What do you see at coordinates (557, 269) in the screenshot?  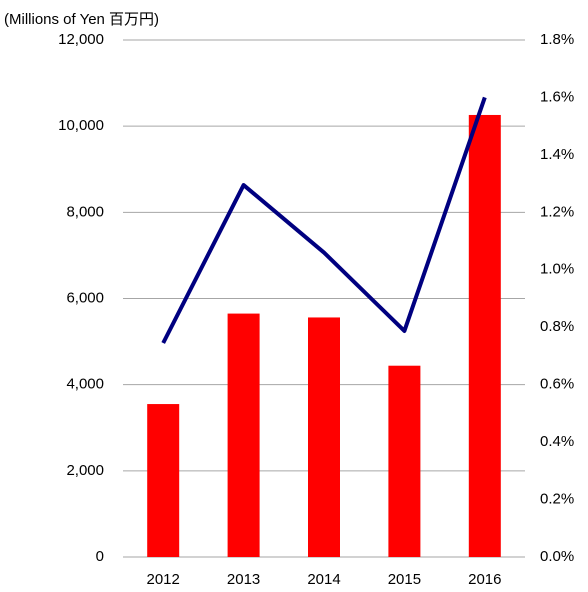 I see `y2-tick-label: 1.0%` at bounding box center [557, 269].